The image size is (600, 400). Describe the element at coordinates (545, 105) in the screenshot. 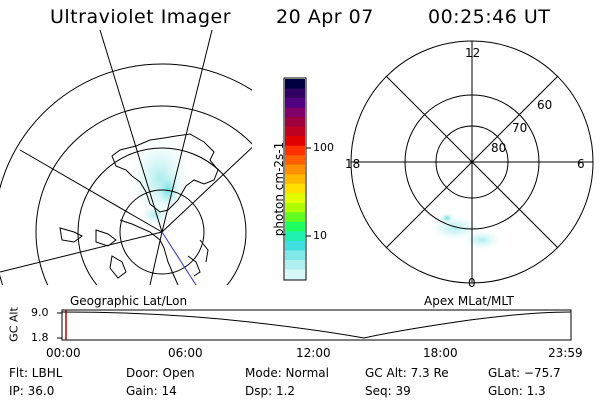

I see `mlat-label-60: 60` at that location.